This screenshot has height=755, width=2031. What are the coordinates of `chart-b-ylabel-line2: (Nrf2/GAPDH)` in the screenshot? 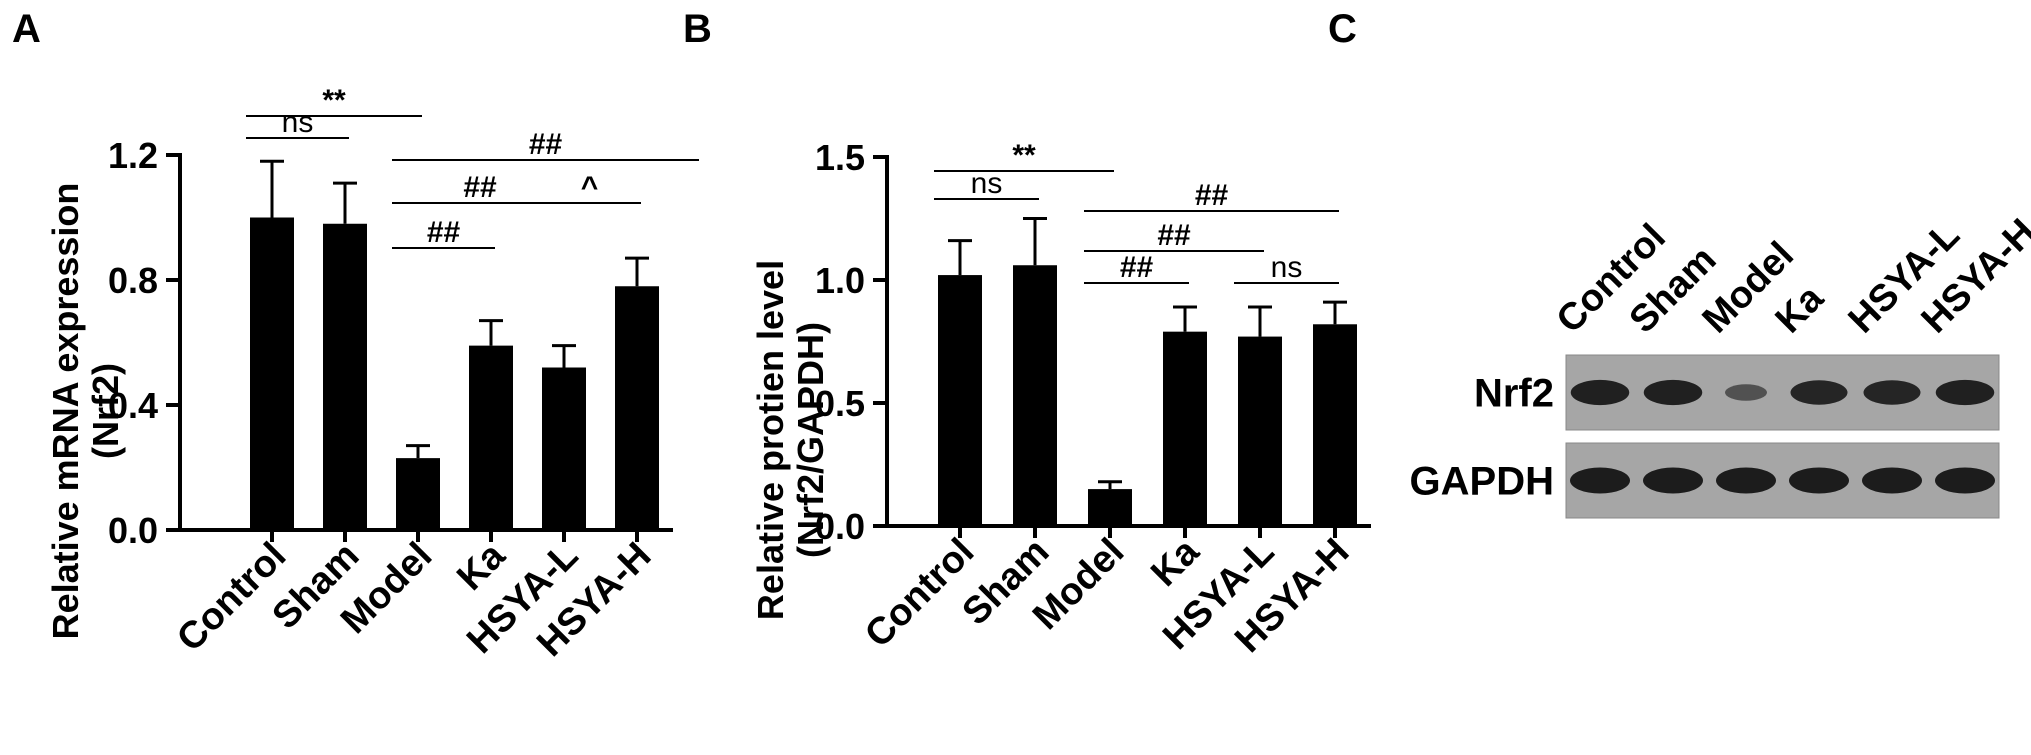 It's located at (810, 440).